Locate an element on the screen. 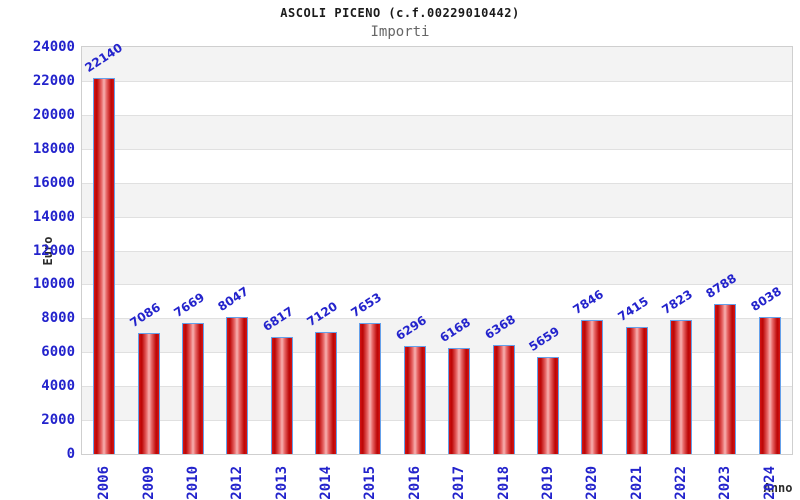 This screenshot has width=800, height=500. bar-2017 is located at coordinates (459, 401).